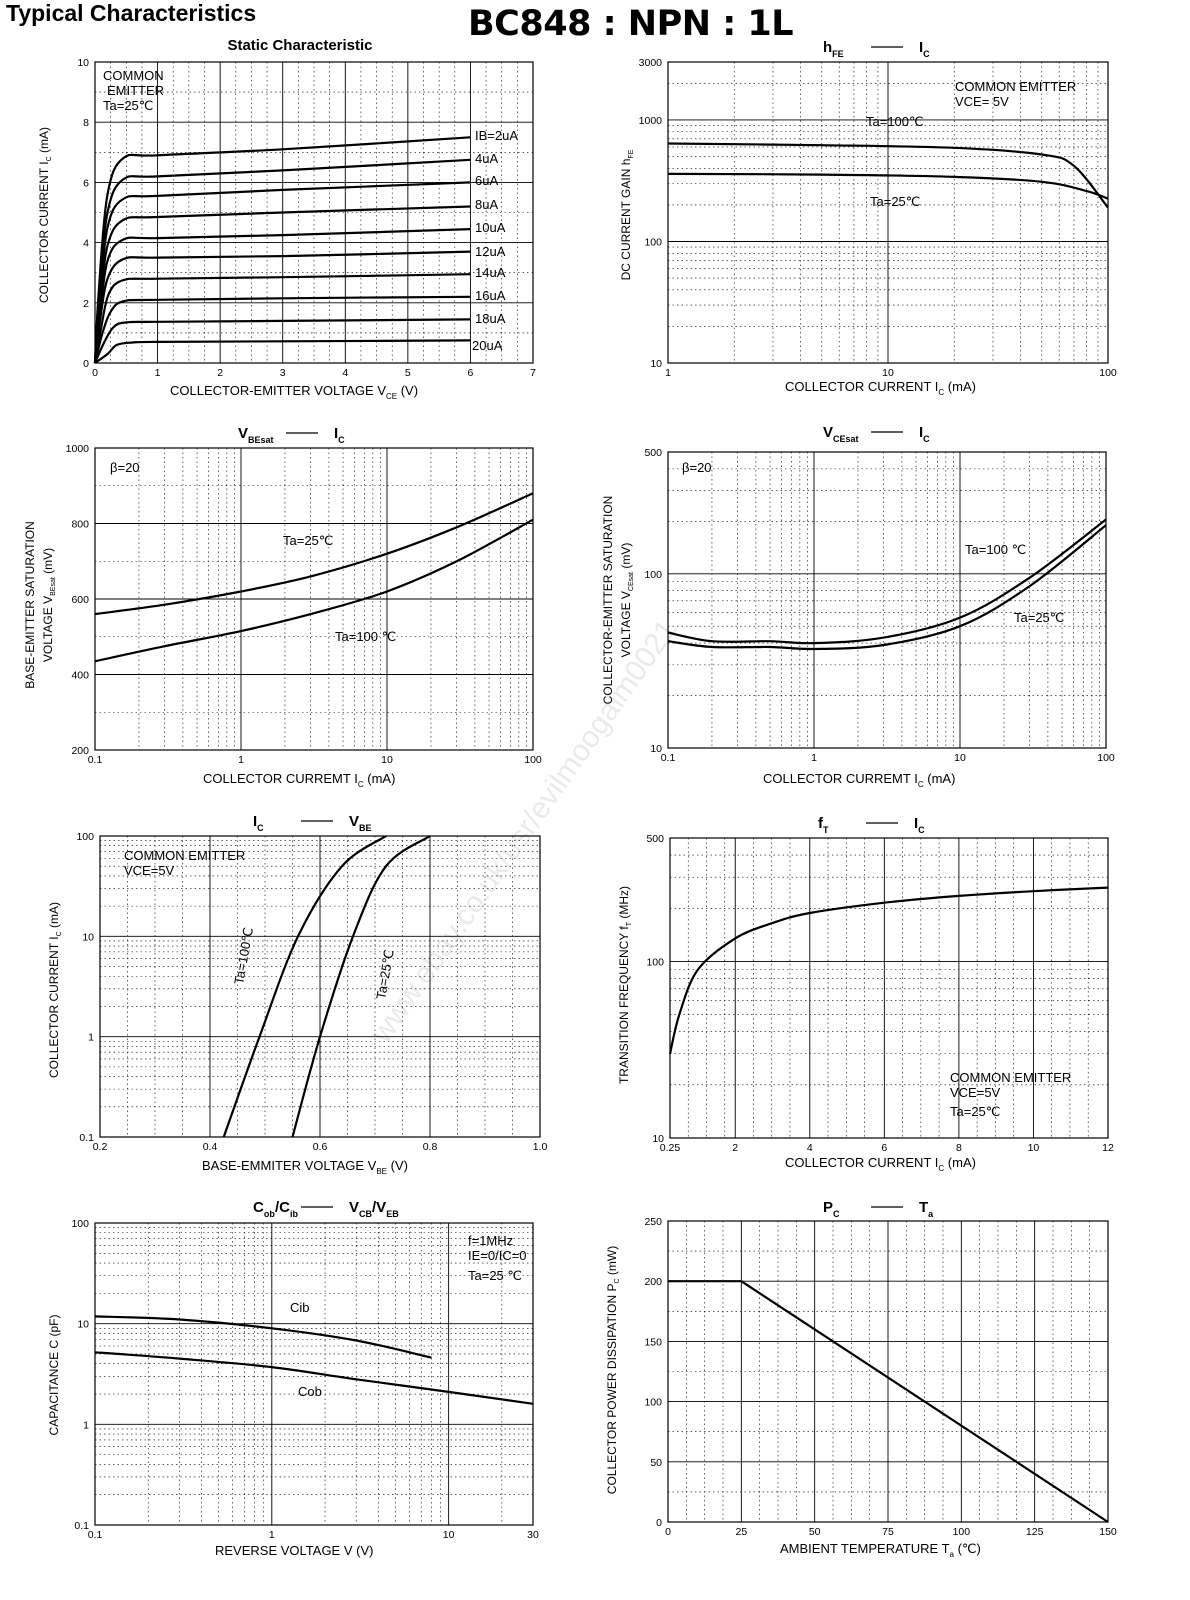  I want to click on chart-title-right: Ta, so click(926, 1209).